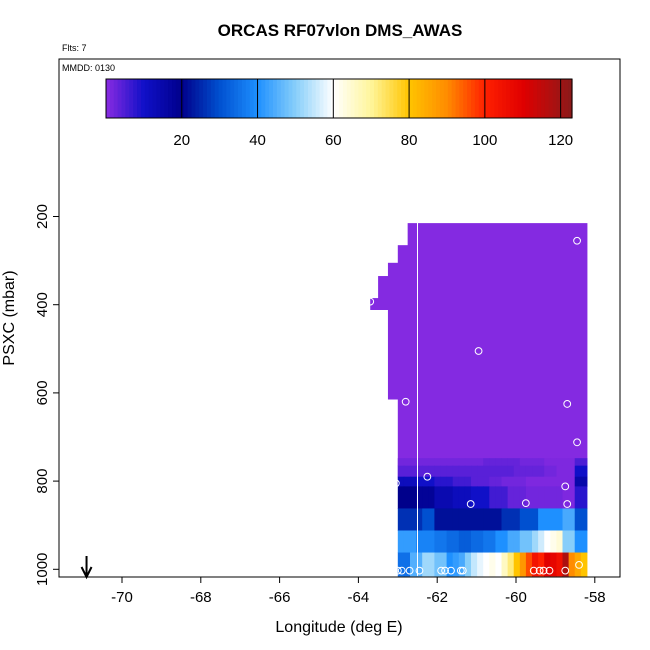  Describe the element at coordinates (42, 569) in the screenshot. I see `y-tick-label: 1000` at that location.